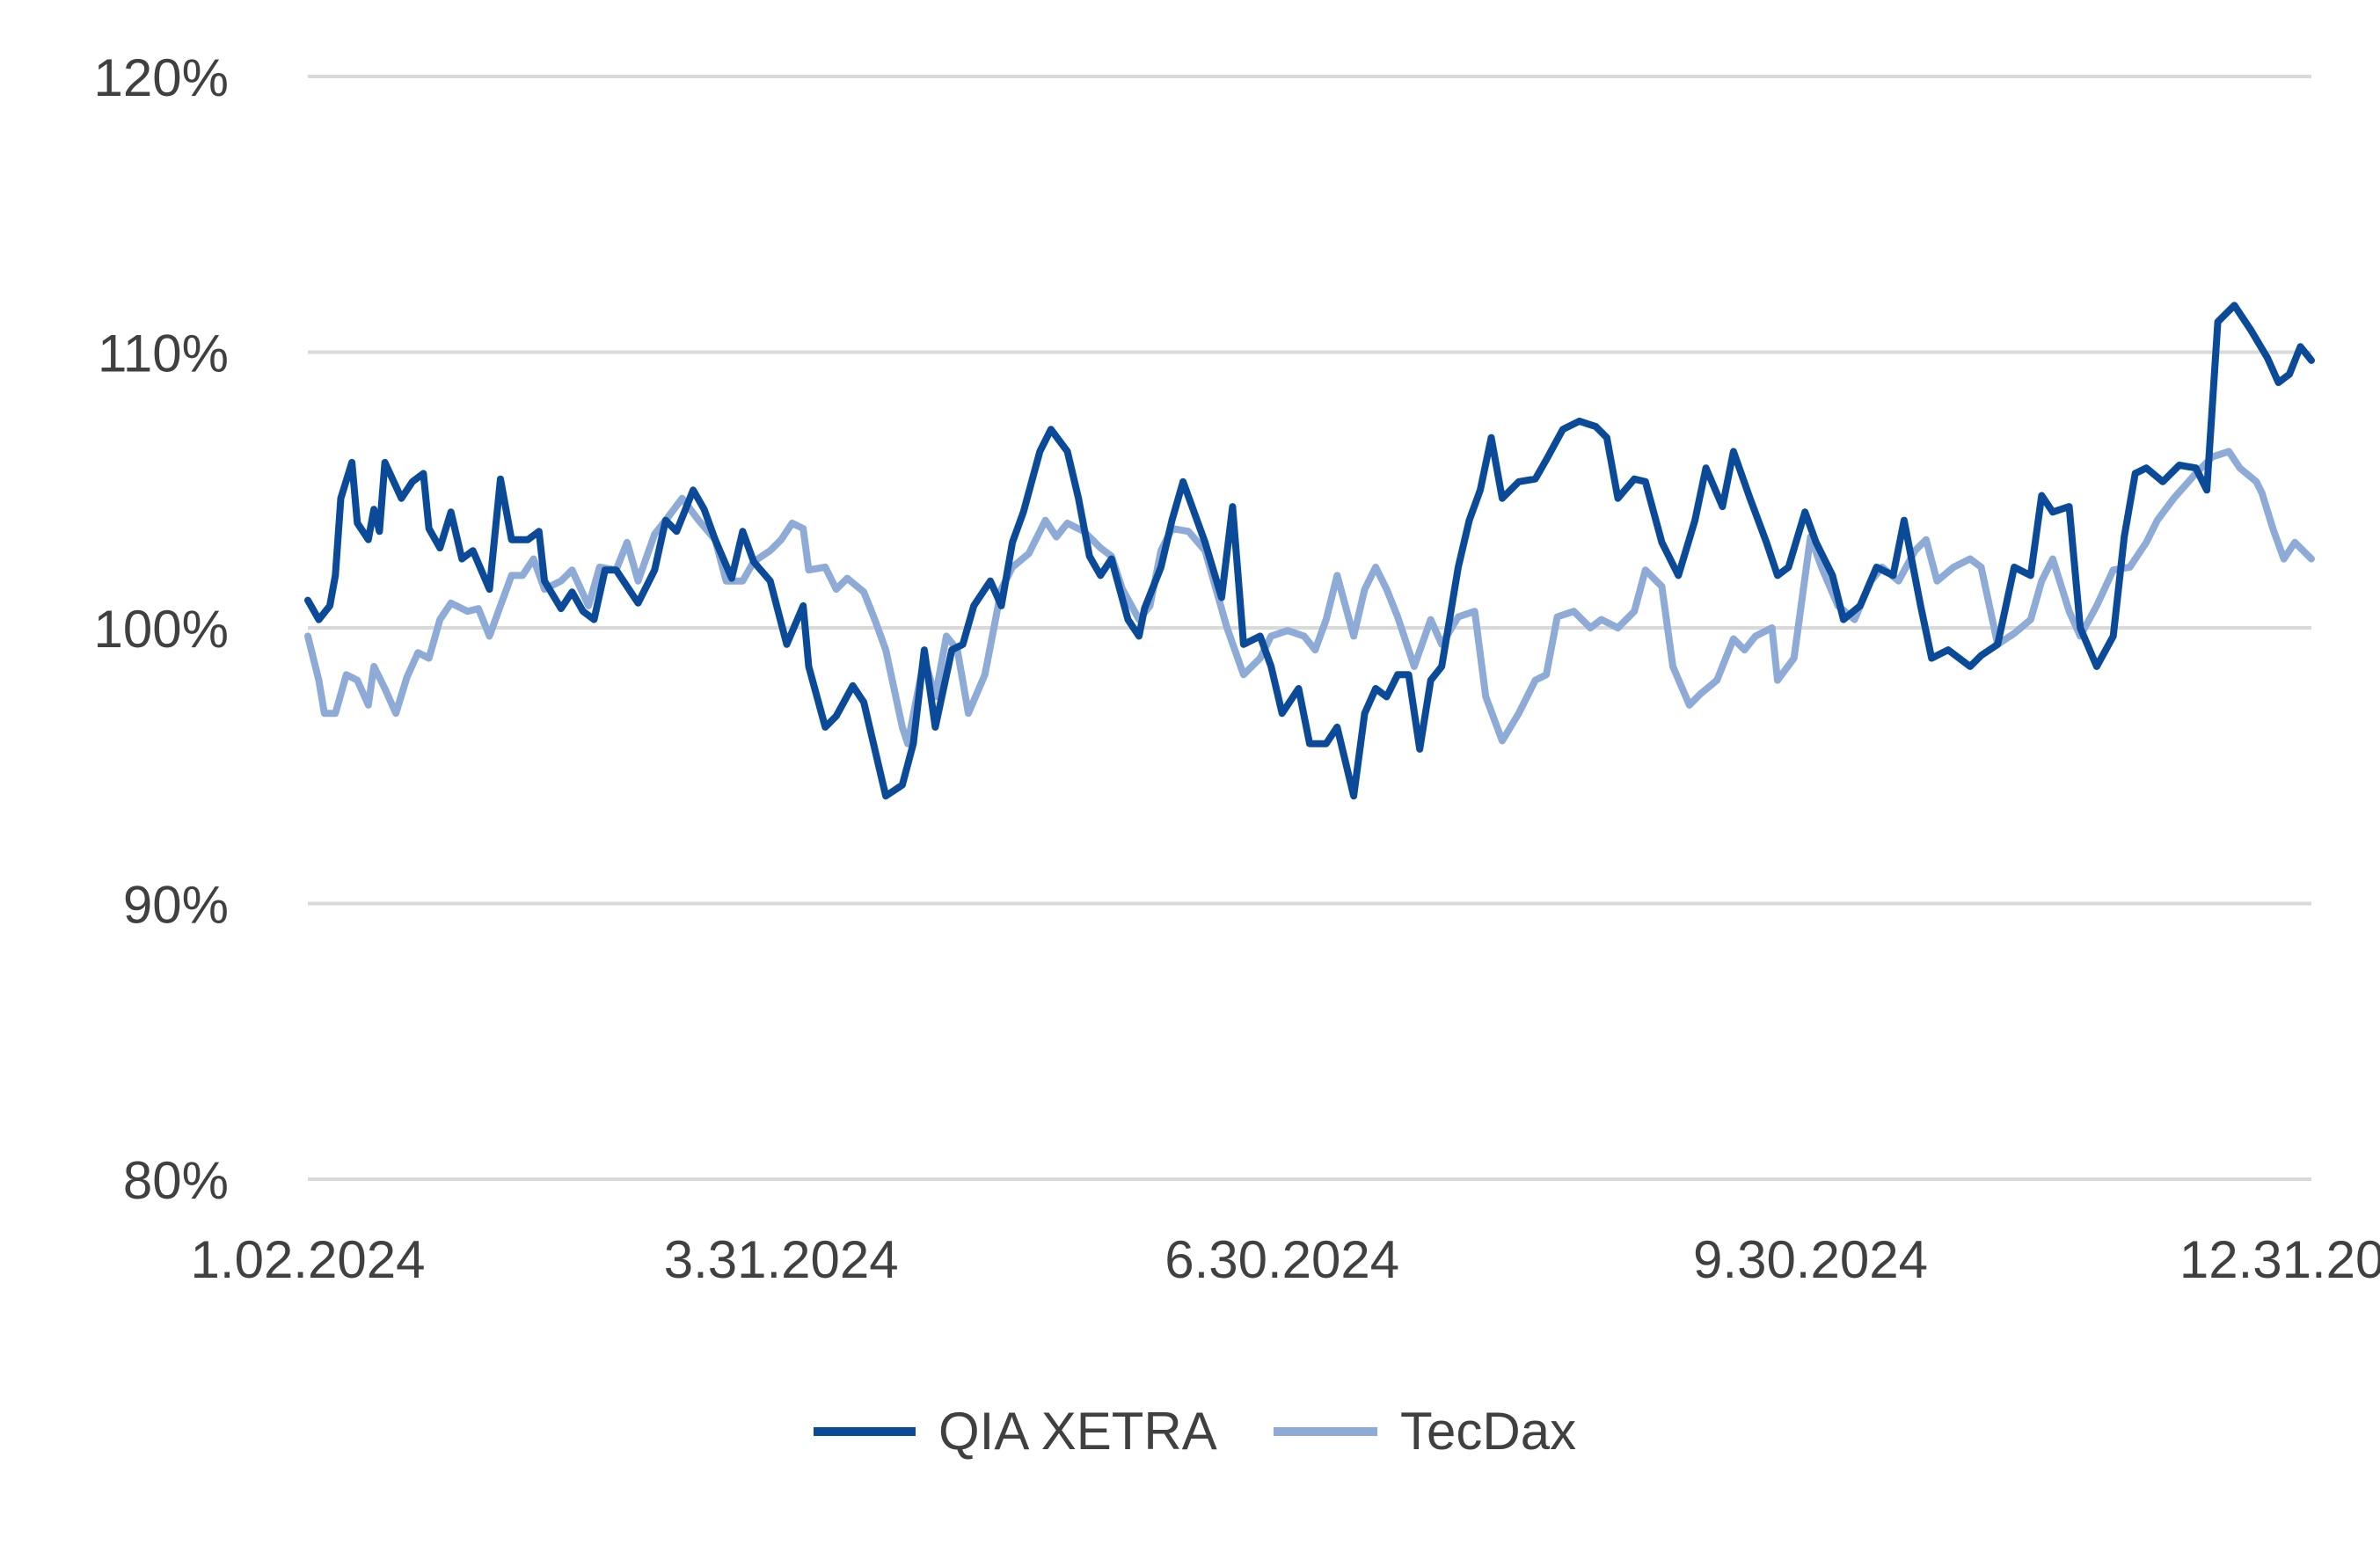 The width and height of the screenshot is (2380, 1567). What do you see at coordinates (161, 77) in the screenshot?
I see `y-tick-label: 120%` at bounding box center [161, 77].